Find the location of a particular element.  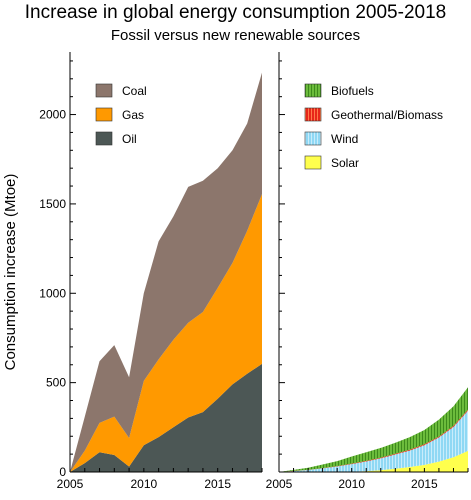

y-axis-title: Consumption increase (Mtoe) is located at coordinates (10, 272).